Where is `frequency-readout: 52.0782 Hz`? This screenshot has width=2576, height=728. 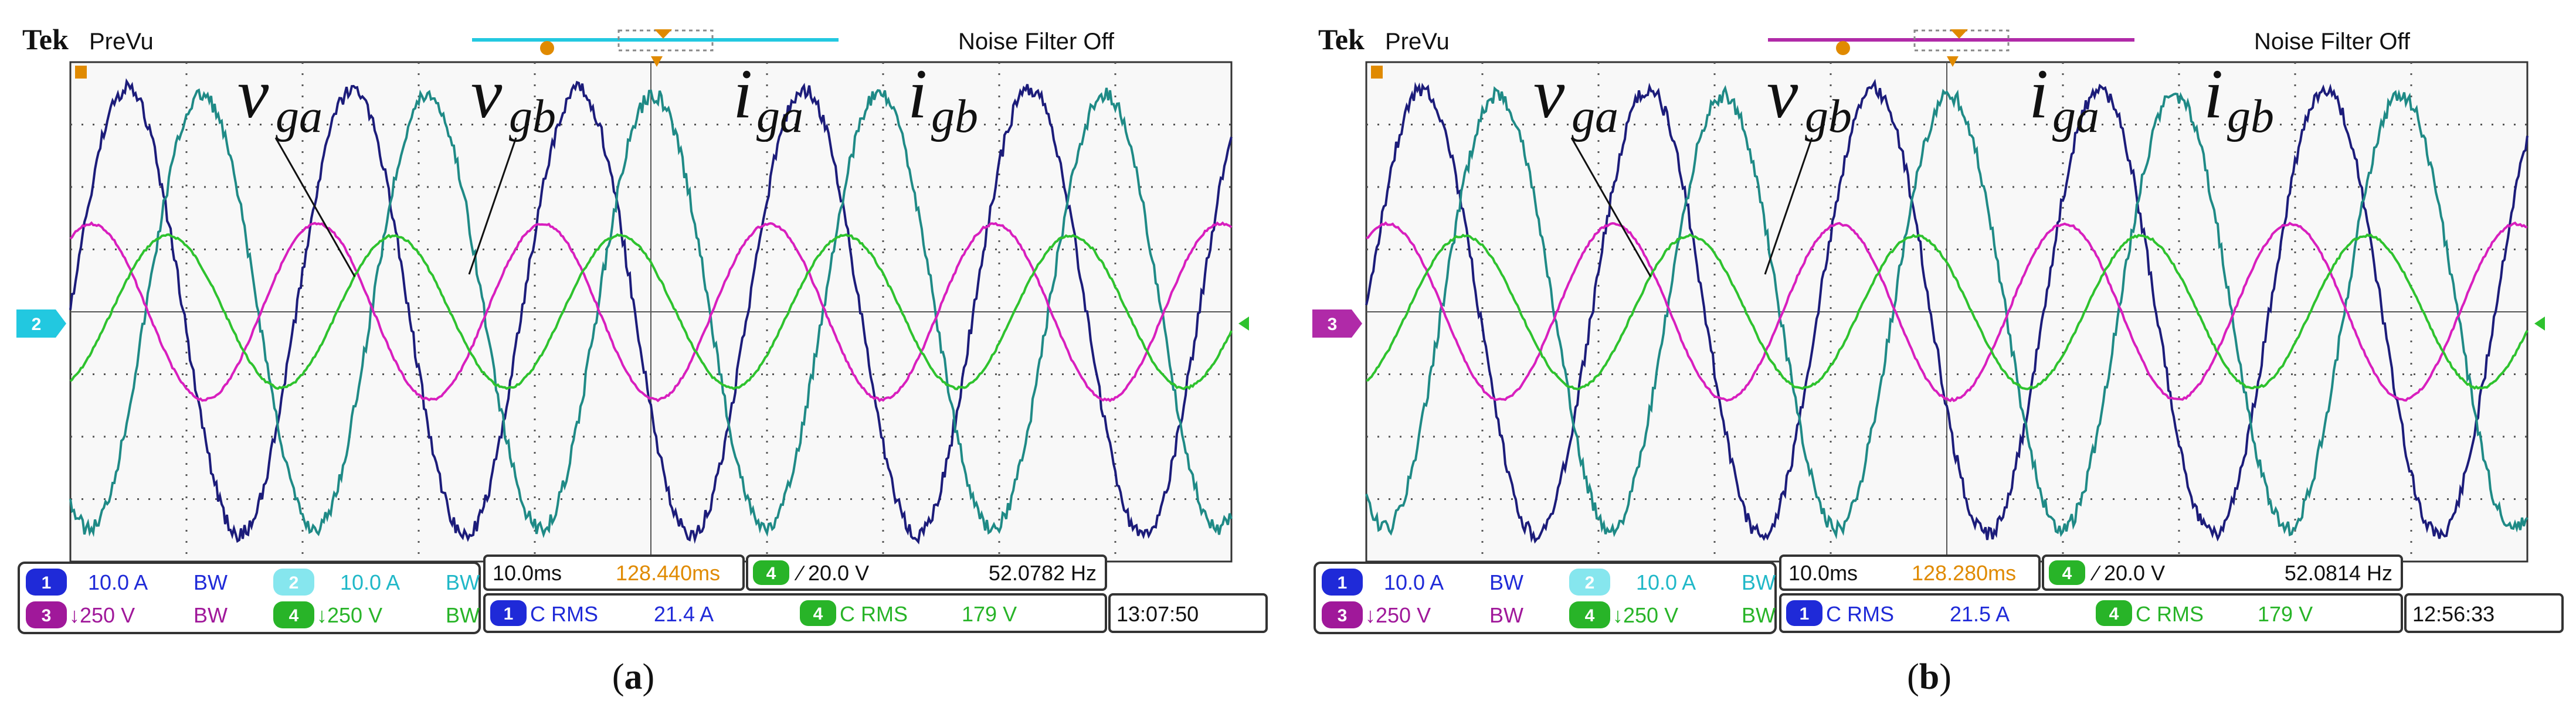 frequency-readout: 52.0782 Hz is located at coordinates (1043, 573).